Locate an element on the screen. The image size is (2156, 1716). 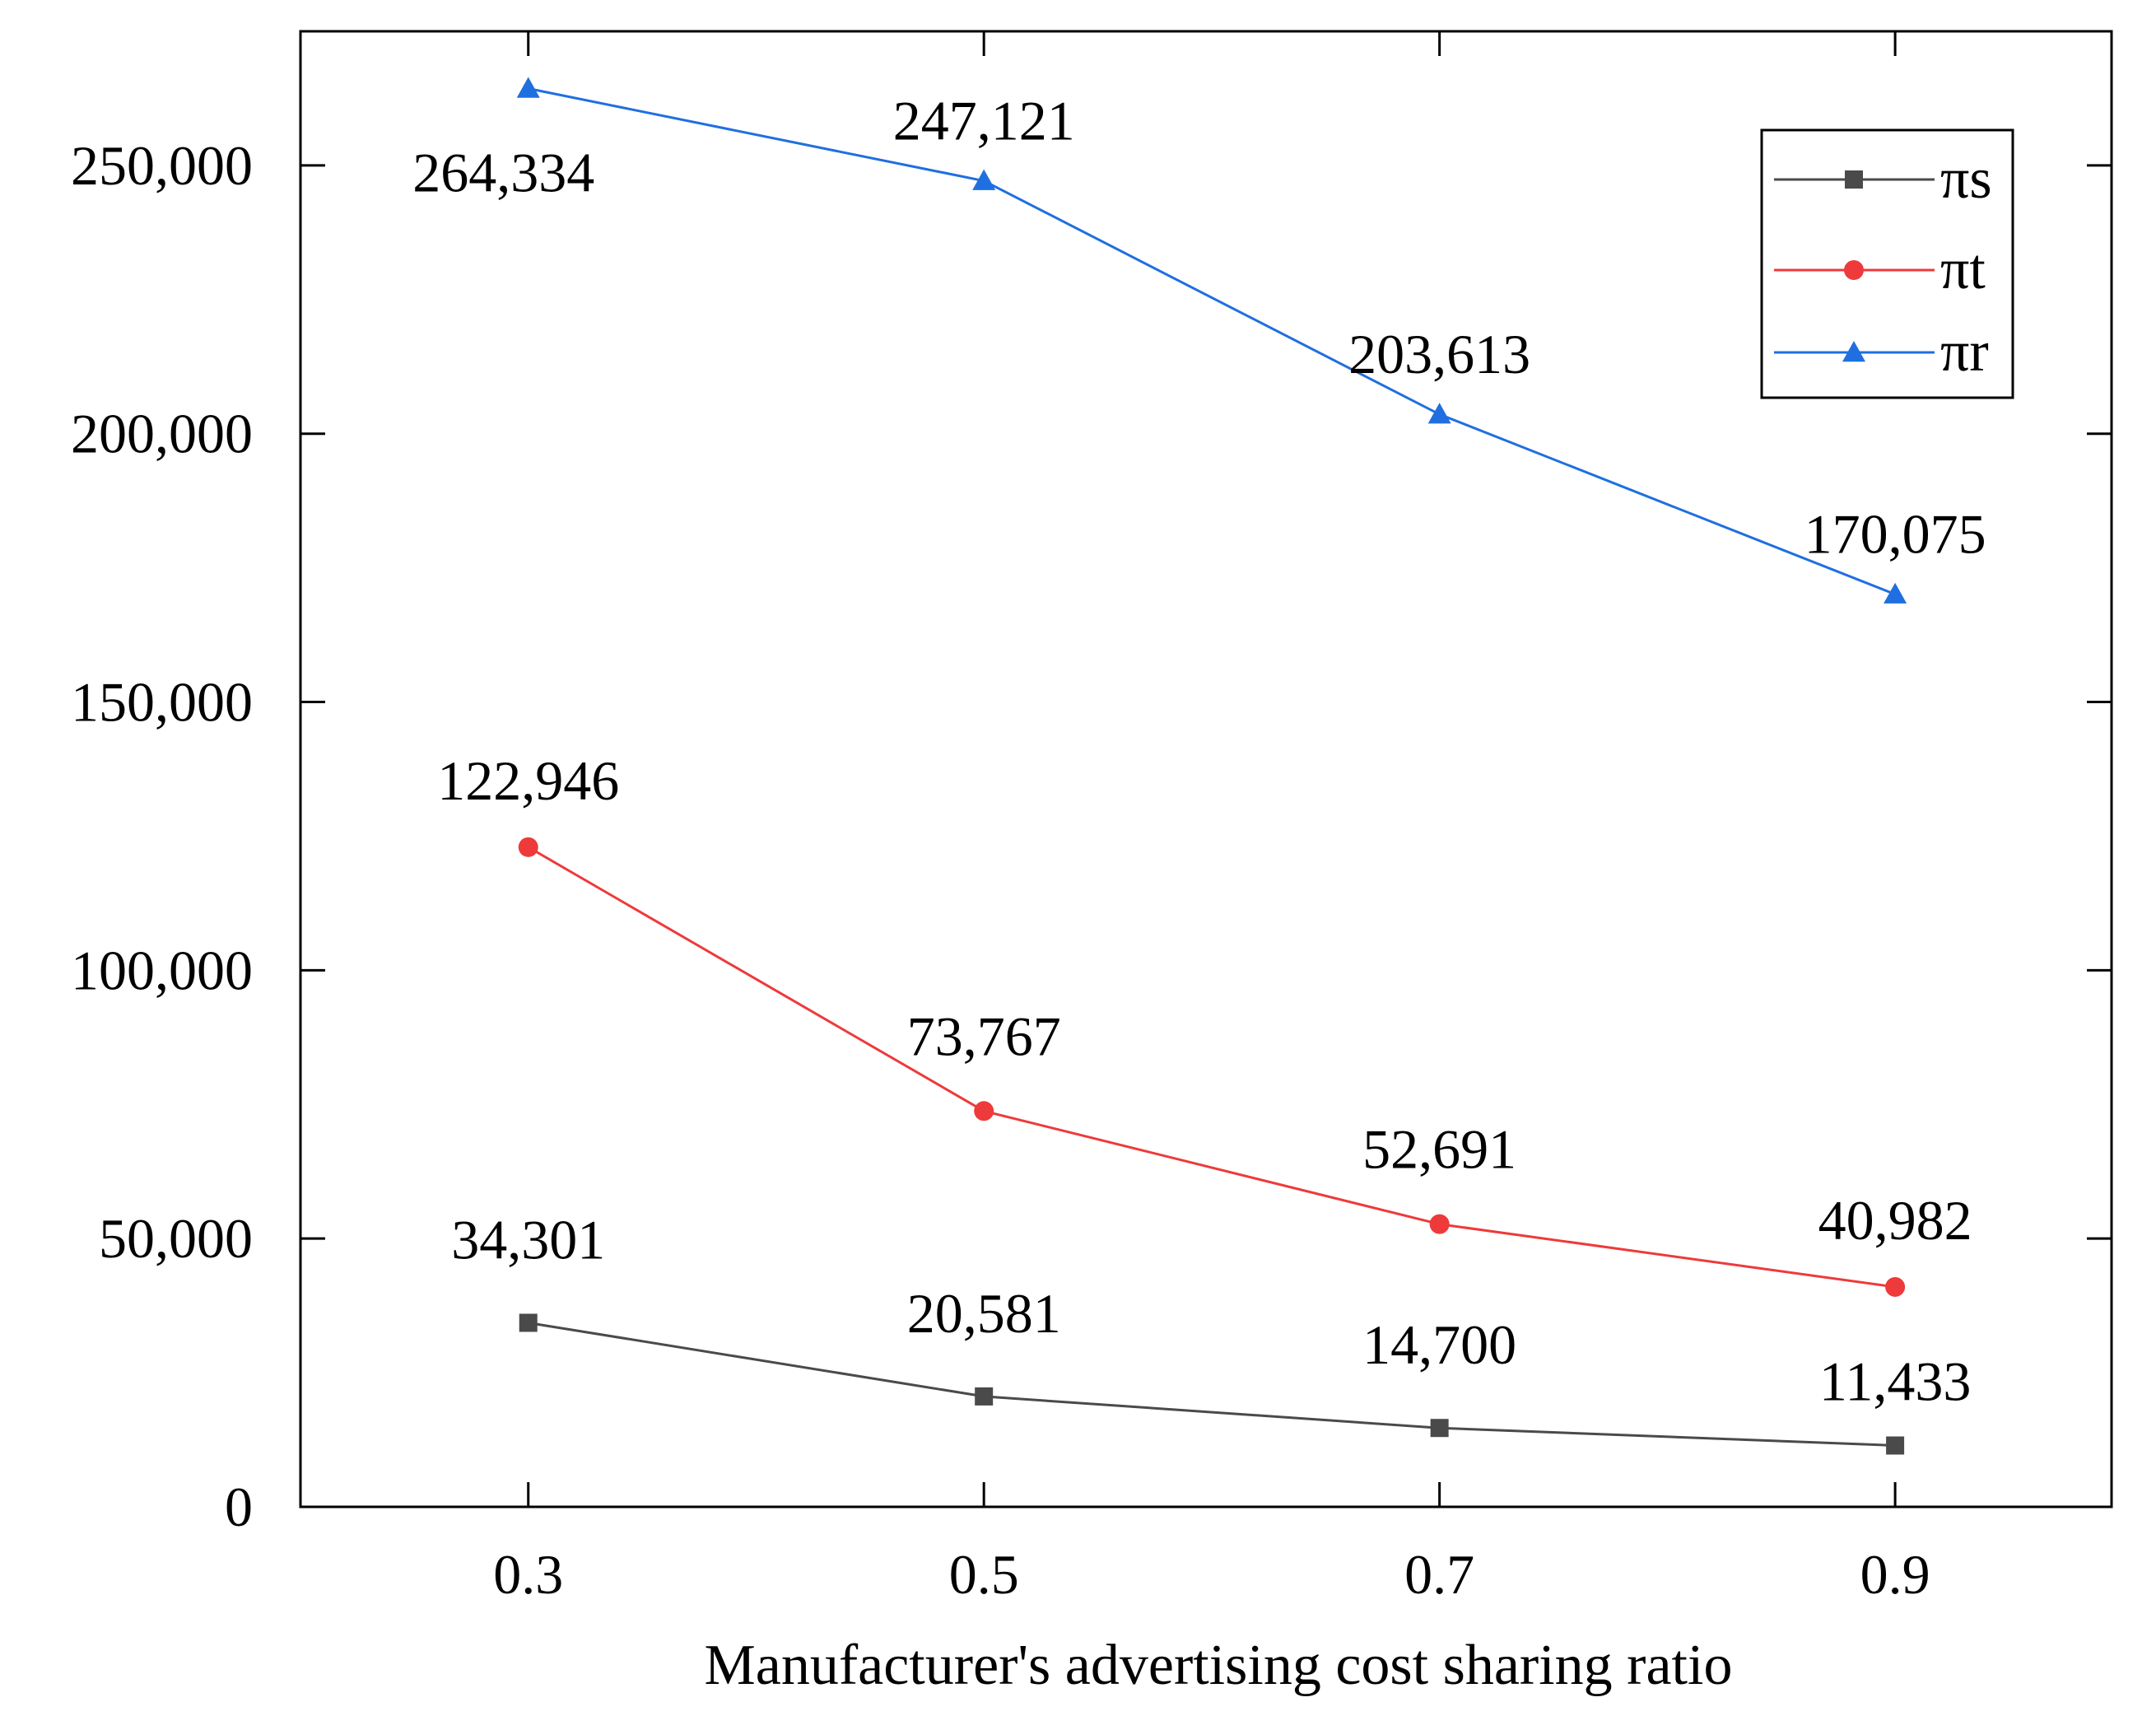
data-label-t: 52,691 is located at coordinates (1439, 1149).